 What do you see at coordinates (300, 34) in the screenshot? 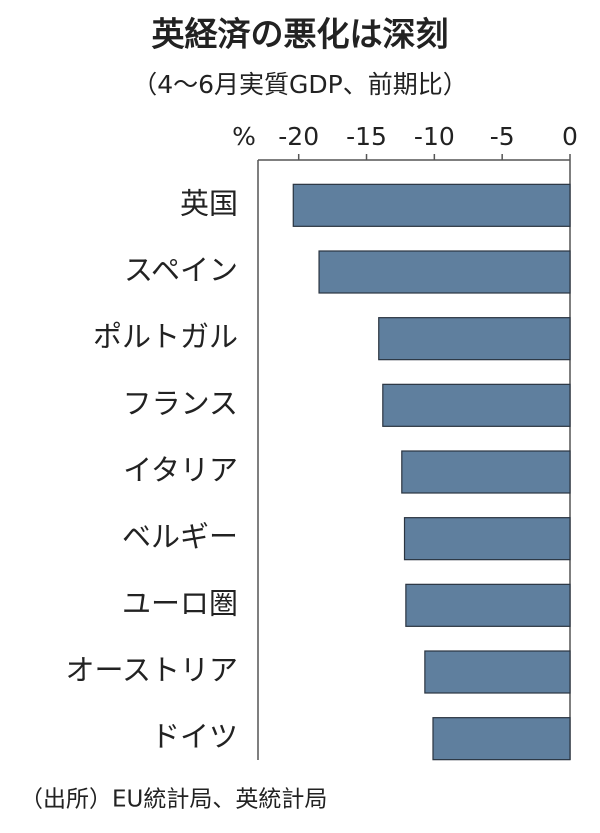
I see `chart-title: 英経済の悪化は深刻` at bounding box center [300, 34].